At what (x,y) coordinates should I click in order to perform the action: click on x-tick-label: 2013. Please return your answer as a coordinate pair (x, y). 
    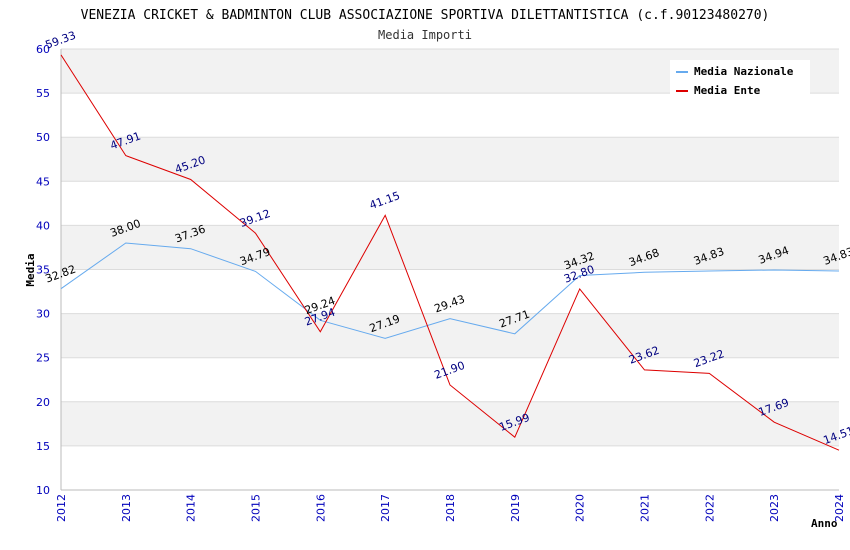
    Looking at the image, I should click on (126, 508).